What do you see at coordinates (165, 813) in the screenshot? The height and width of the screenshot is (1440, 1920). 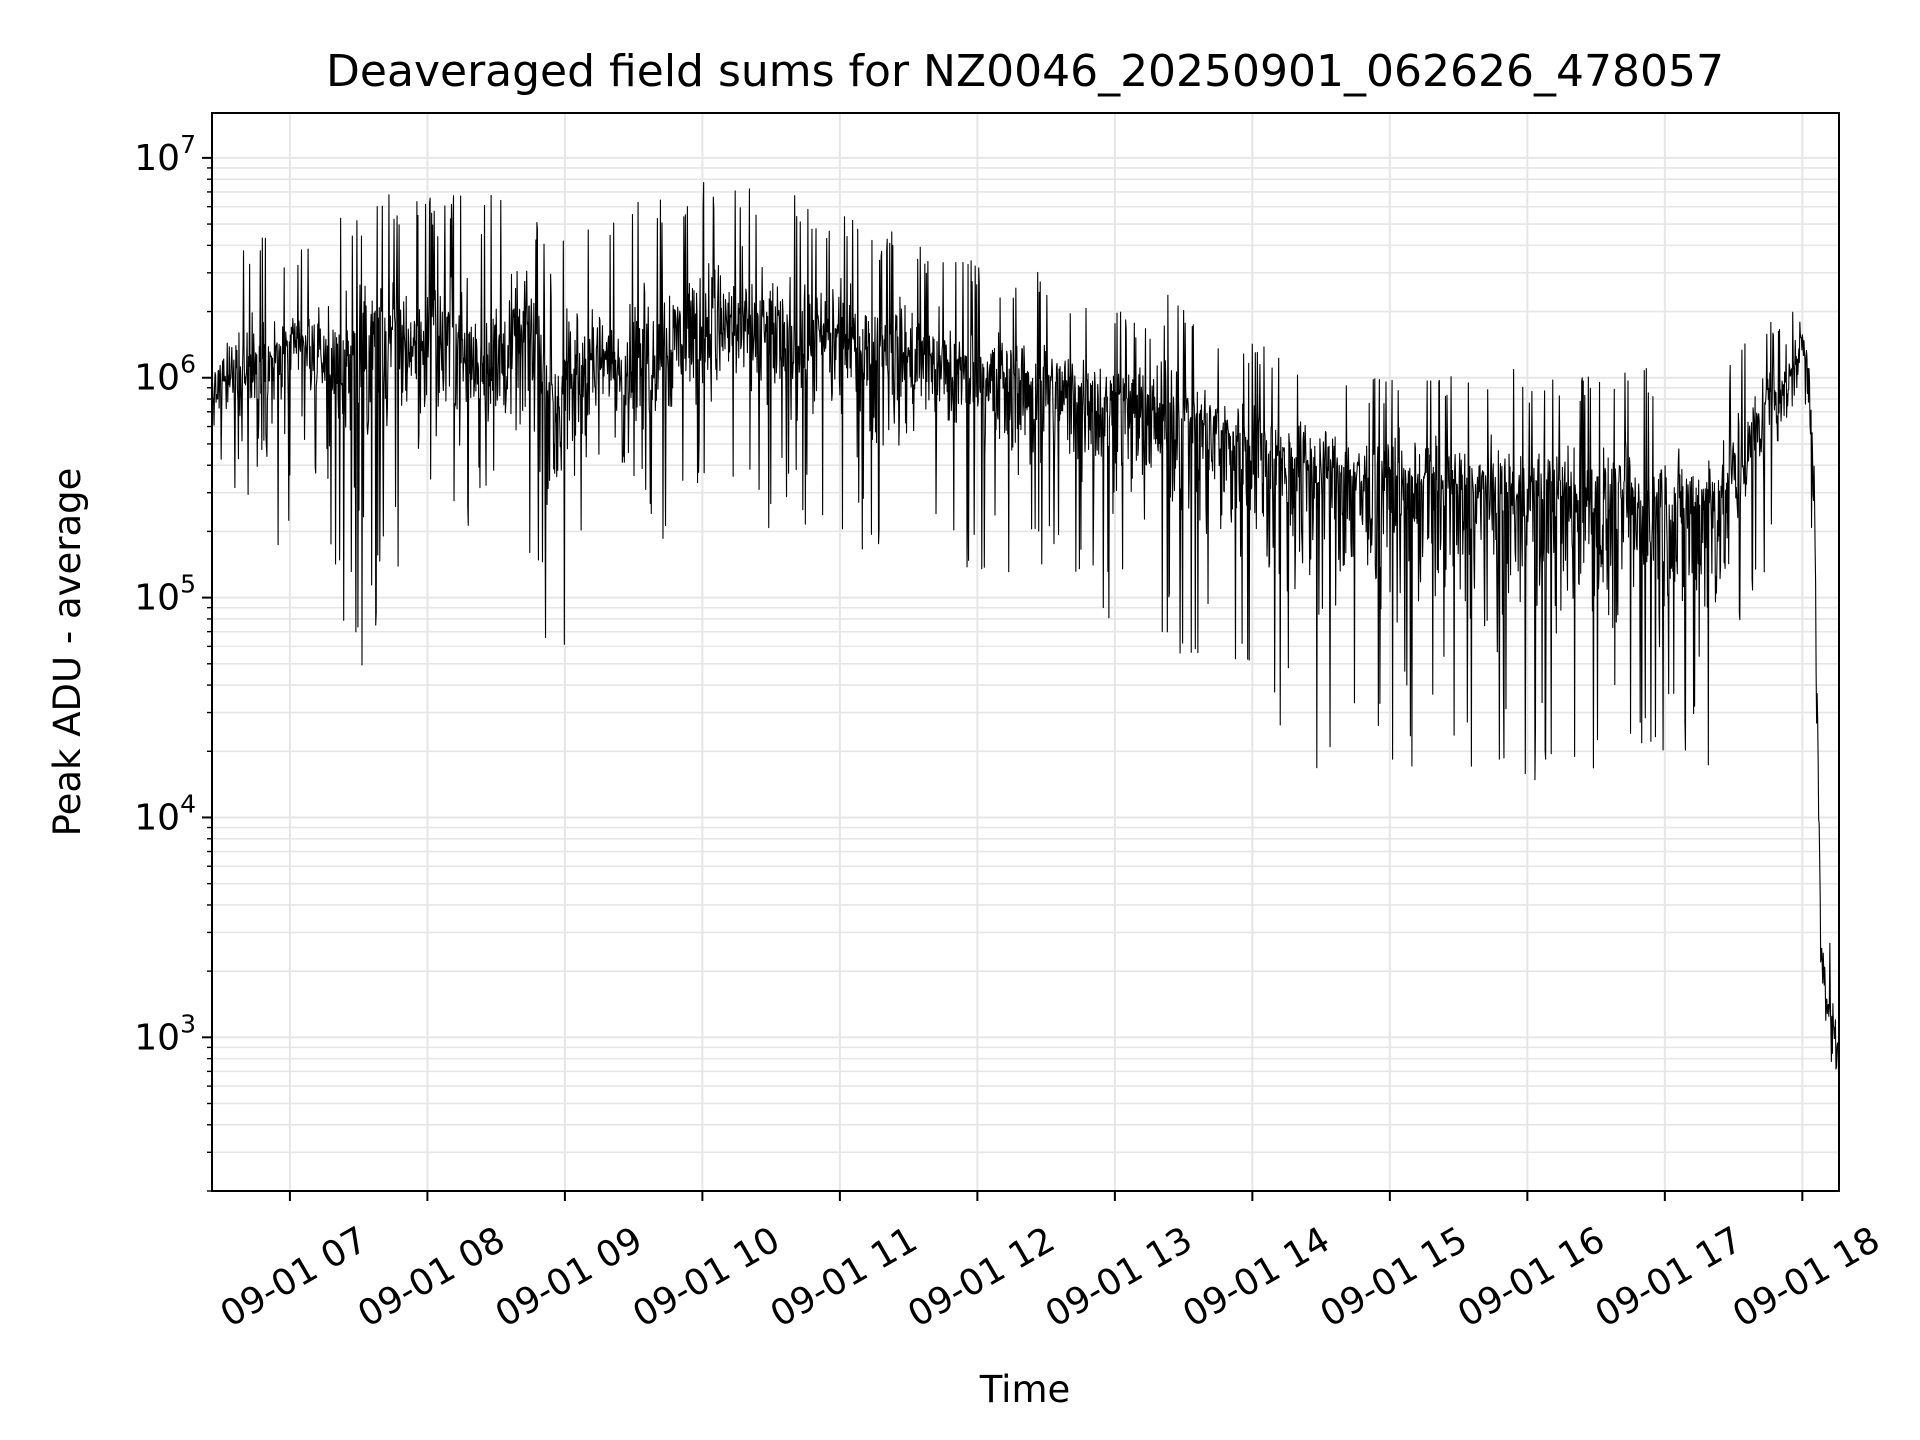 I see `y-tick-label: 10⁴` at bounding box center [165, 813].